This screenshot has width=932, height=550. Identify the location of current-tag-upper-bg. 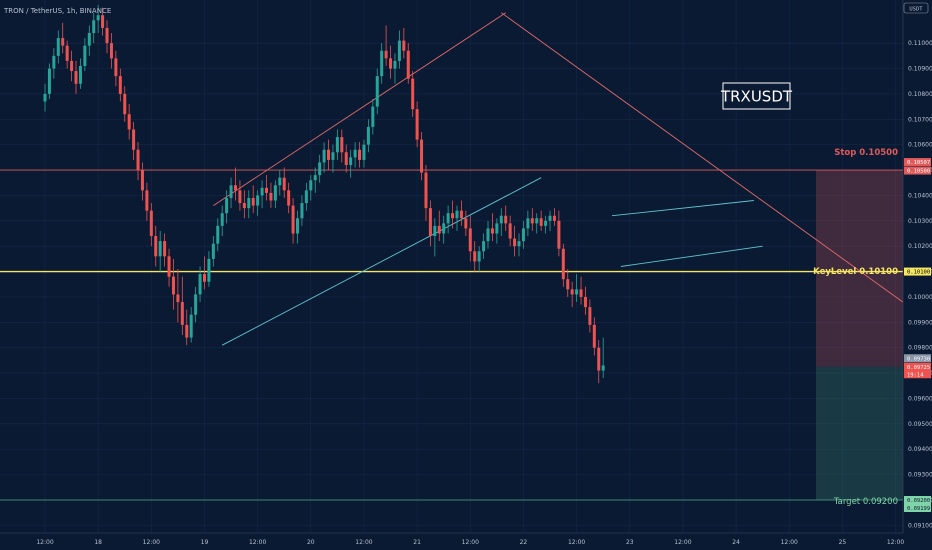
(917, 358).